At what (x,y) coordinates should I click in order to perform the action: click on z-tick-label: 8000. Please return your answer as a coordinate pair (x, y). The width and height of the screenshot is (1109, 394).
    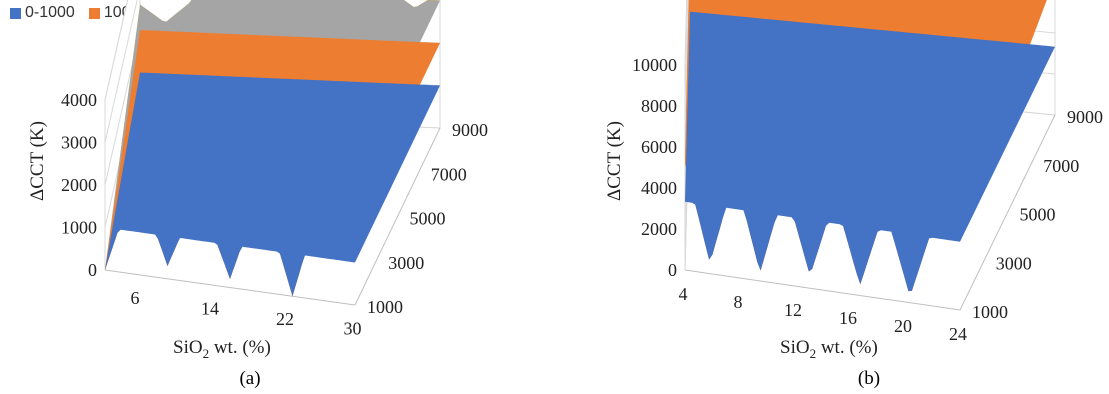
    Looking at the image, I should click on (659, 106).